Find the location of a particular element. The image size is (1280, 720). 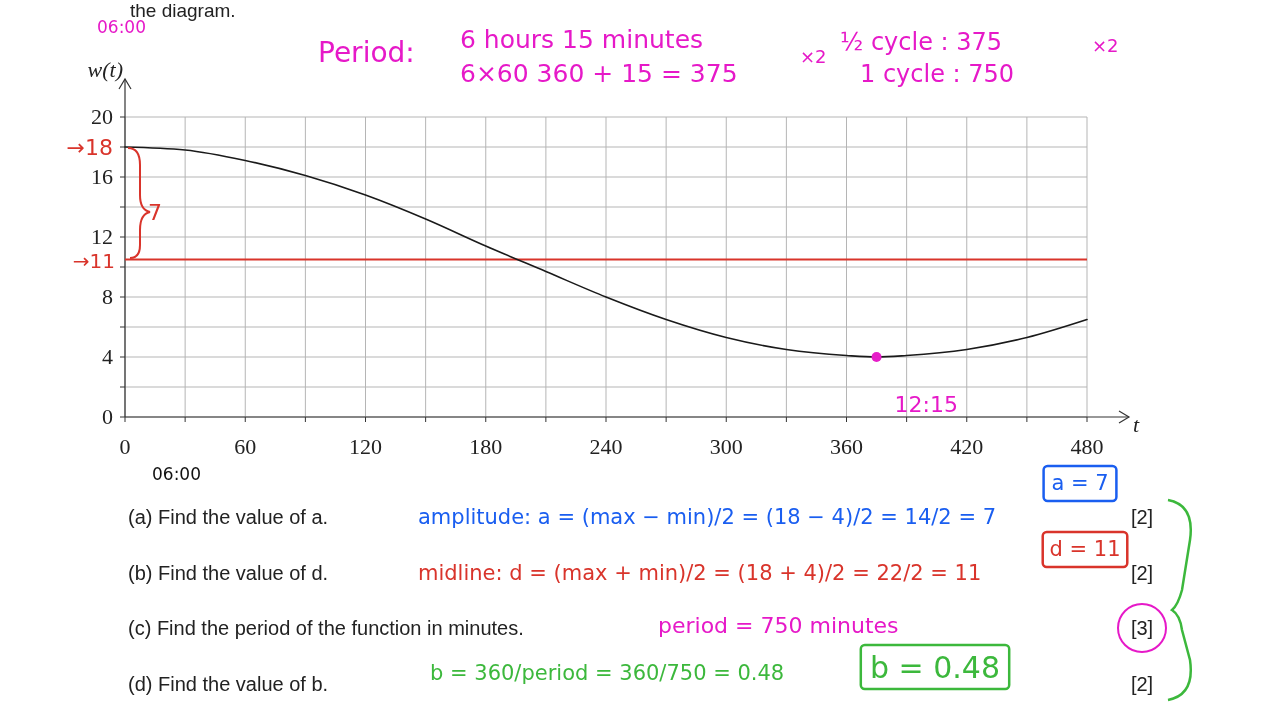

text: b = 360/period = 360/750 = 0.48 is located at coordinates (607, 673).